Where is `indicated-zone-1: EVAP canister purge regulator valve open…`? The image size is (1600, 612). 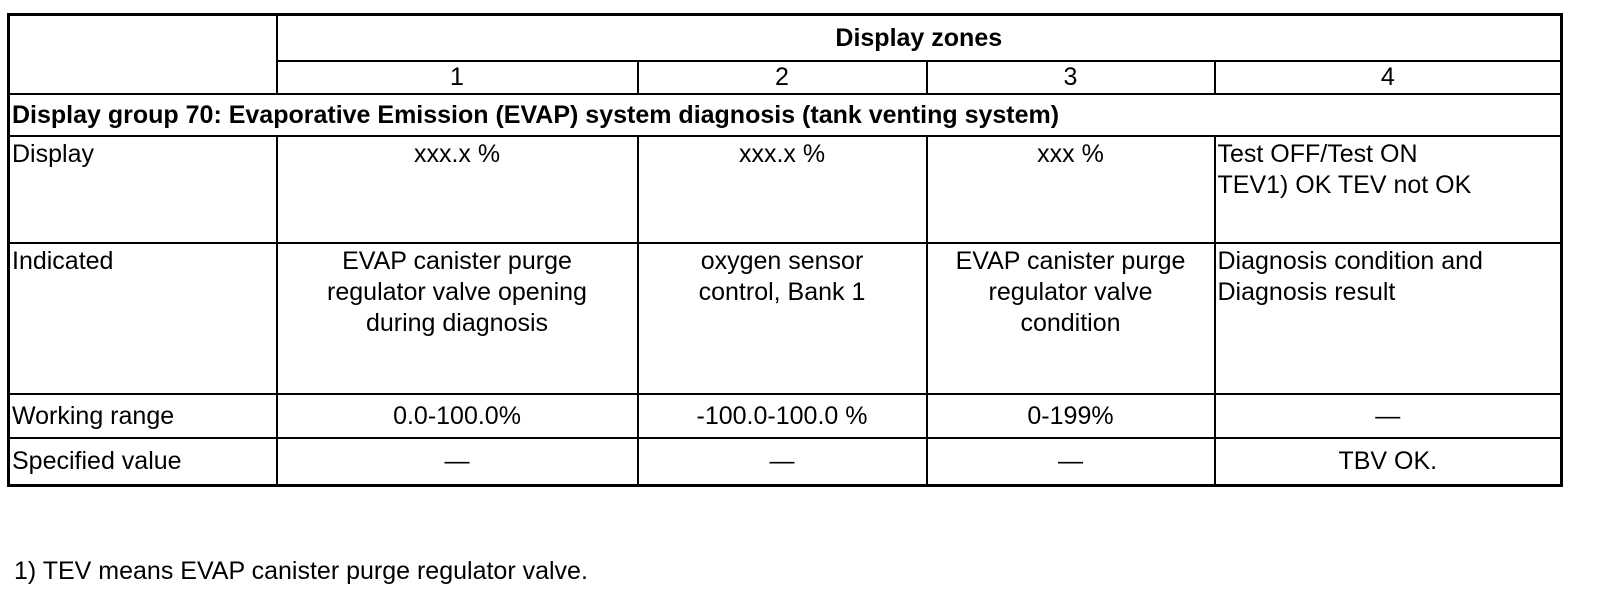 indicated-zone-1: EVAP canister purge regulator valve open… is located at coordinates (457, 318).